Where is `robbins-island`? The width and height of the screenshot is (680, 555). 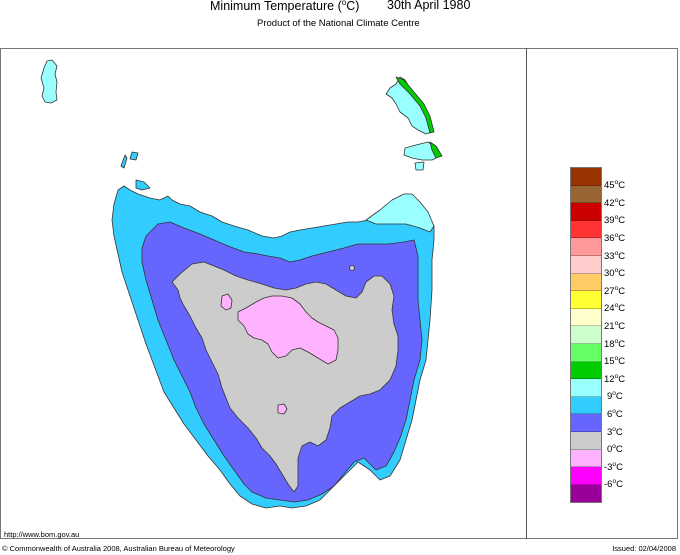
robbins-island is located at coordinates (143, 185).